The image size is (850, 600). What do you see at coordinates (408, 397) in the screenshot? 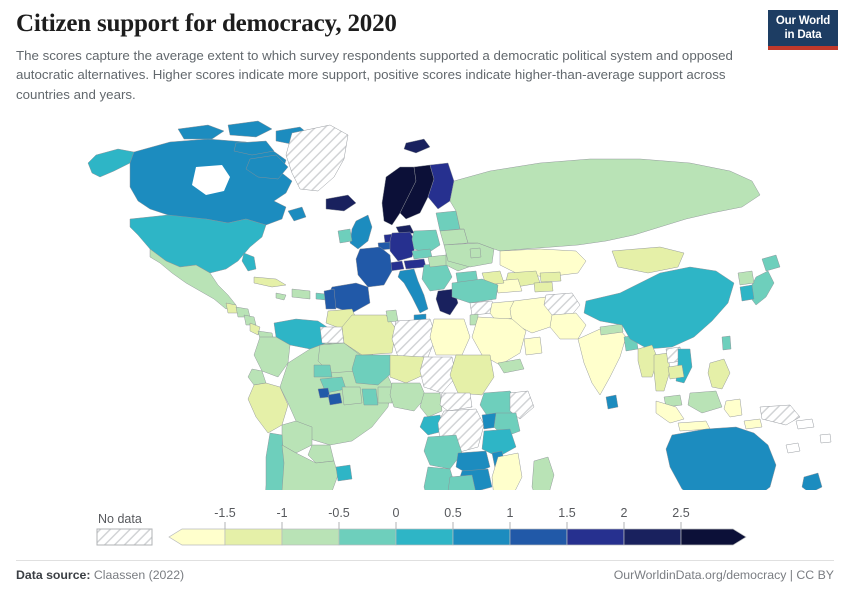
I see `country-nigeria` at bounding box center [408, 397].